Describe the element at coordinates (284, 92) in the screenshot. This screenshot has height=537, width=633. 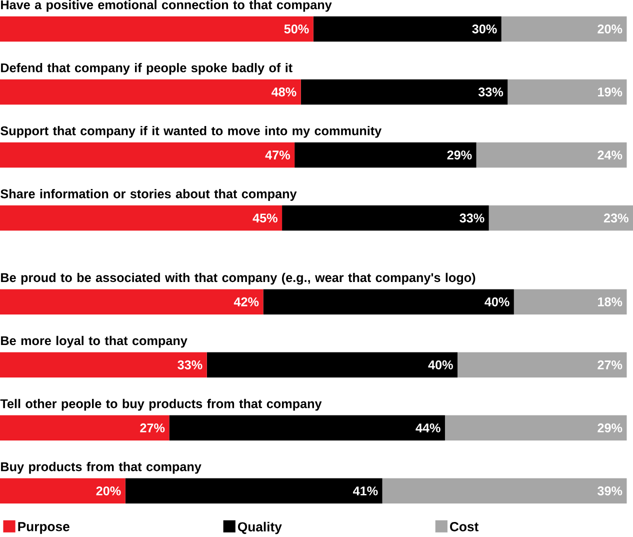
I see `data-label: 48%` at that location.